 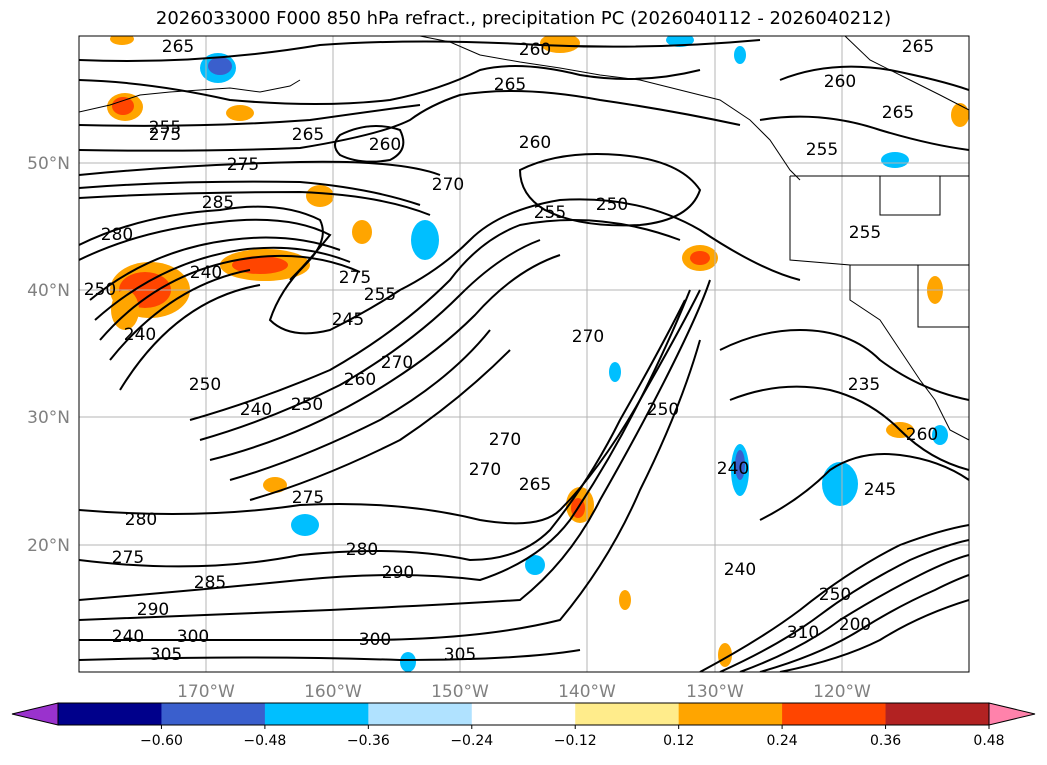 I want to click on lon-label-160w: 160°W, so click(x=333, y=692).